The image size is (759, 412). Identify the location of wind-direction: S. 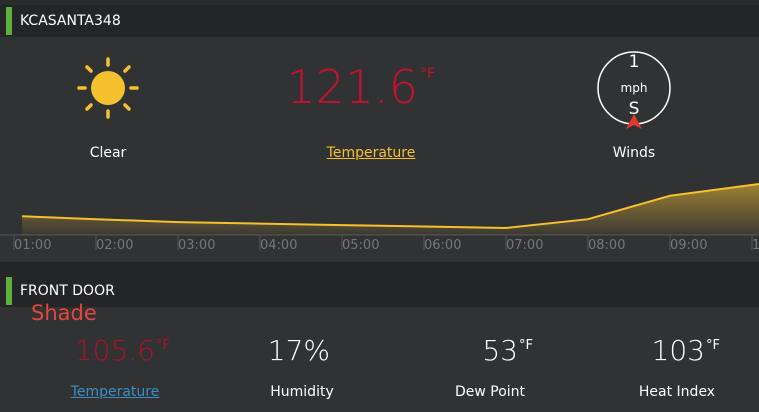
(634, 109).